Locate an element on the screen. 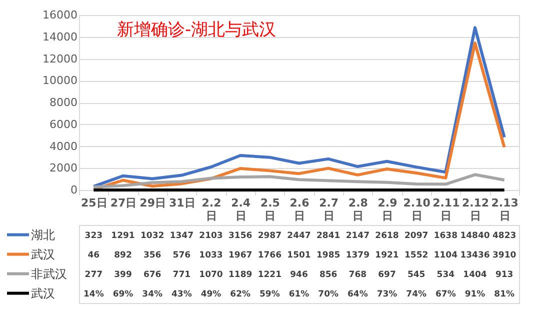 This screenshot has width=533, height=332. x-tick-label: 2.2日 is located at coordinates (212, 209).